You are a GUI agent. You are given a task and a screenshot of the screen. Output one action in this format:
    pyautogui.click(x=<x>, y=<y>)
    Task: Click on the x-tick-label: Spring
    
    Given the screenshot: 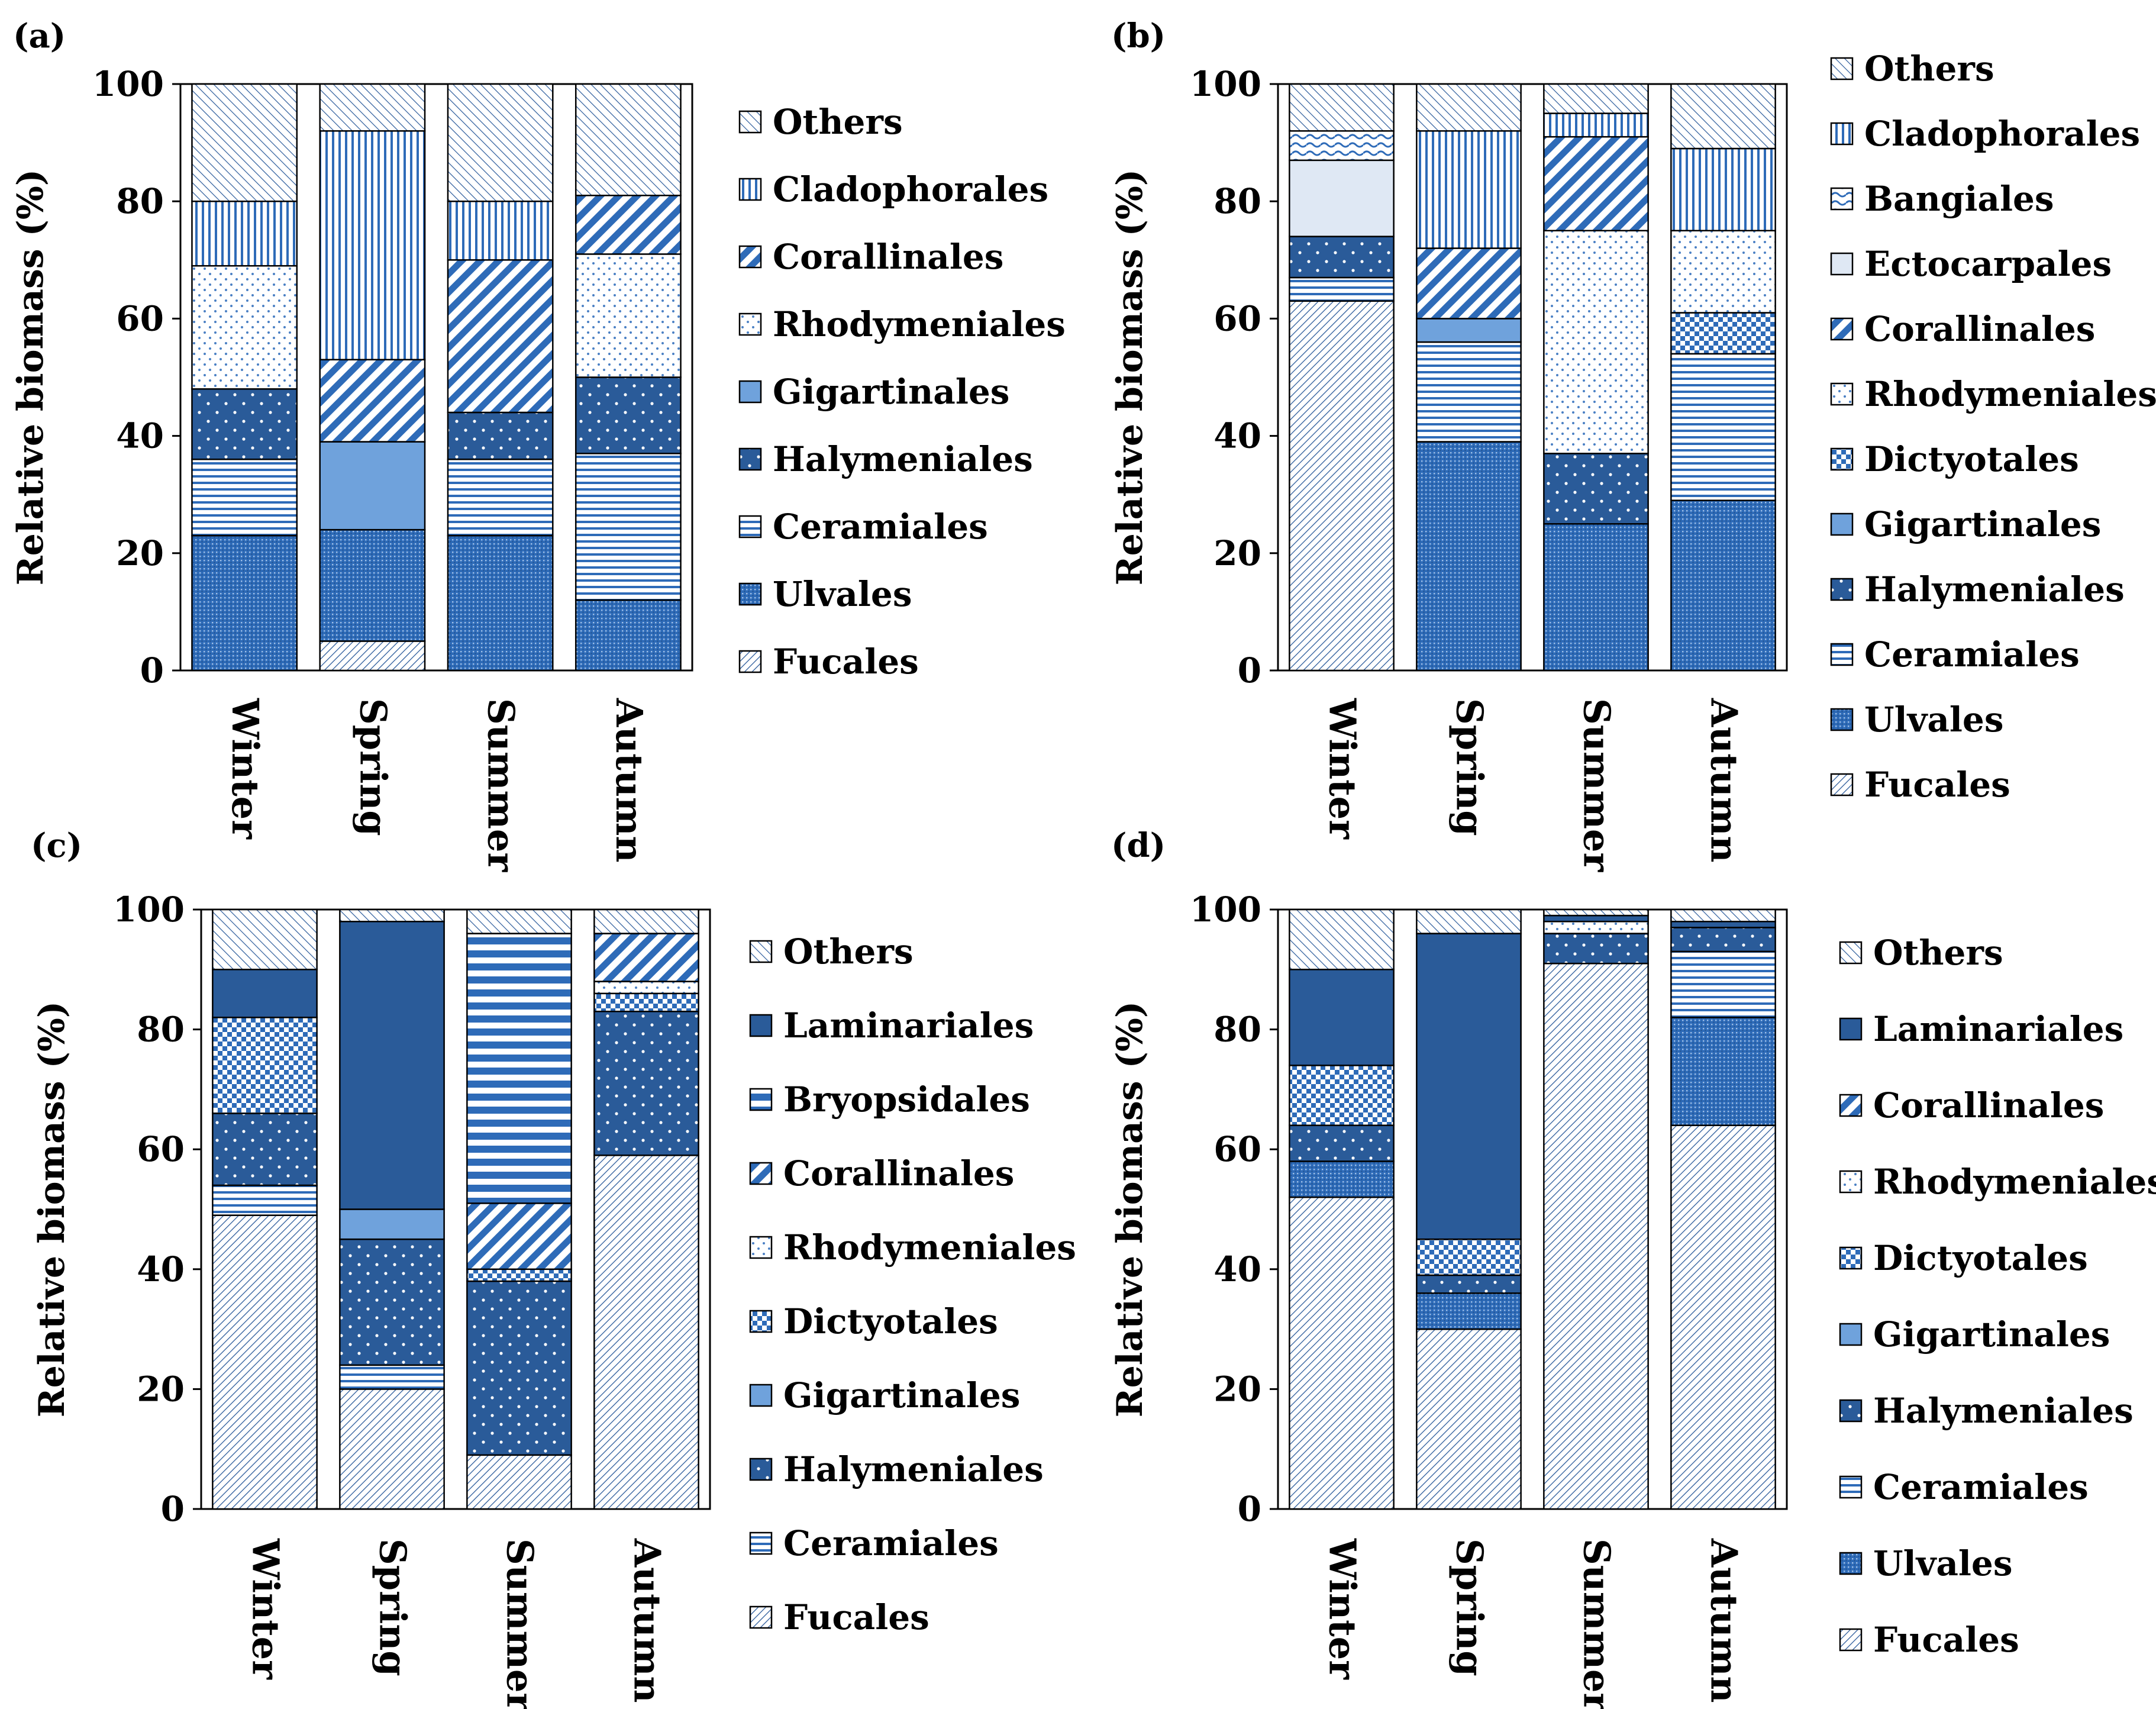 What is the action you would take?
    pyautogui.click(x=1470, y=767)
    